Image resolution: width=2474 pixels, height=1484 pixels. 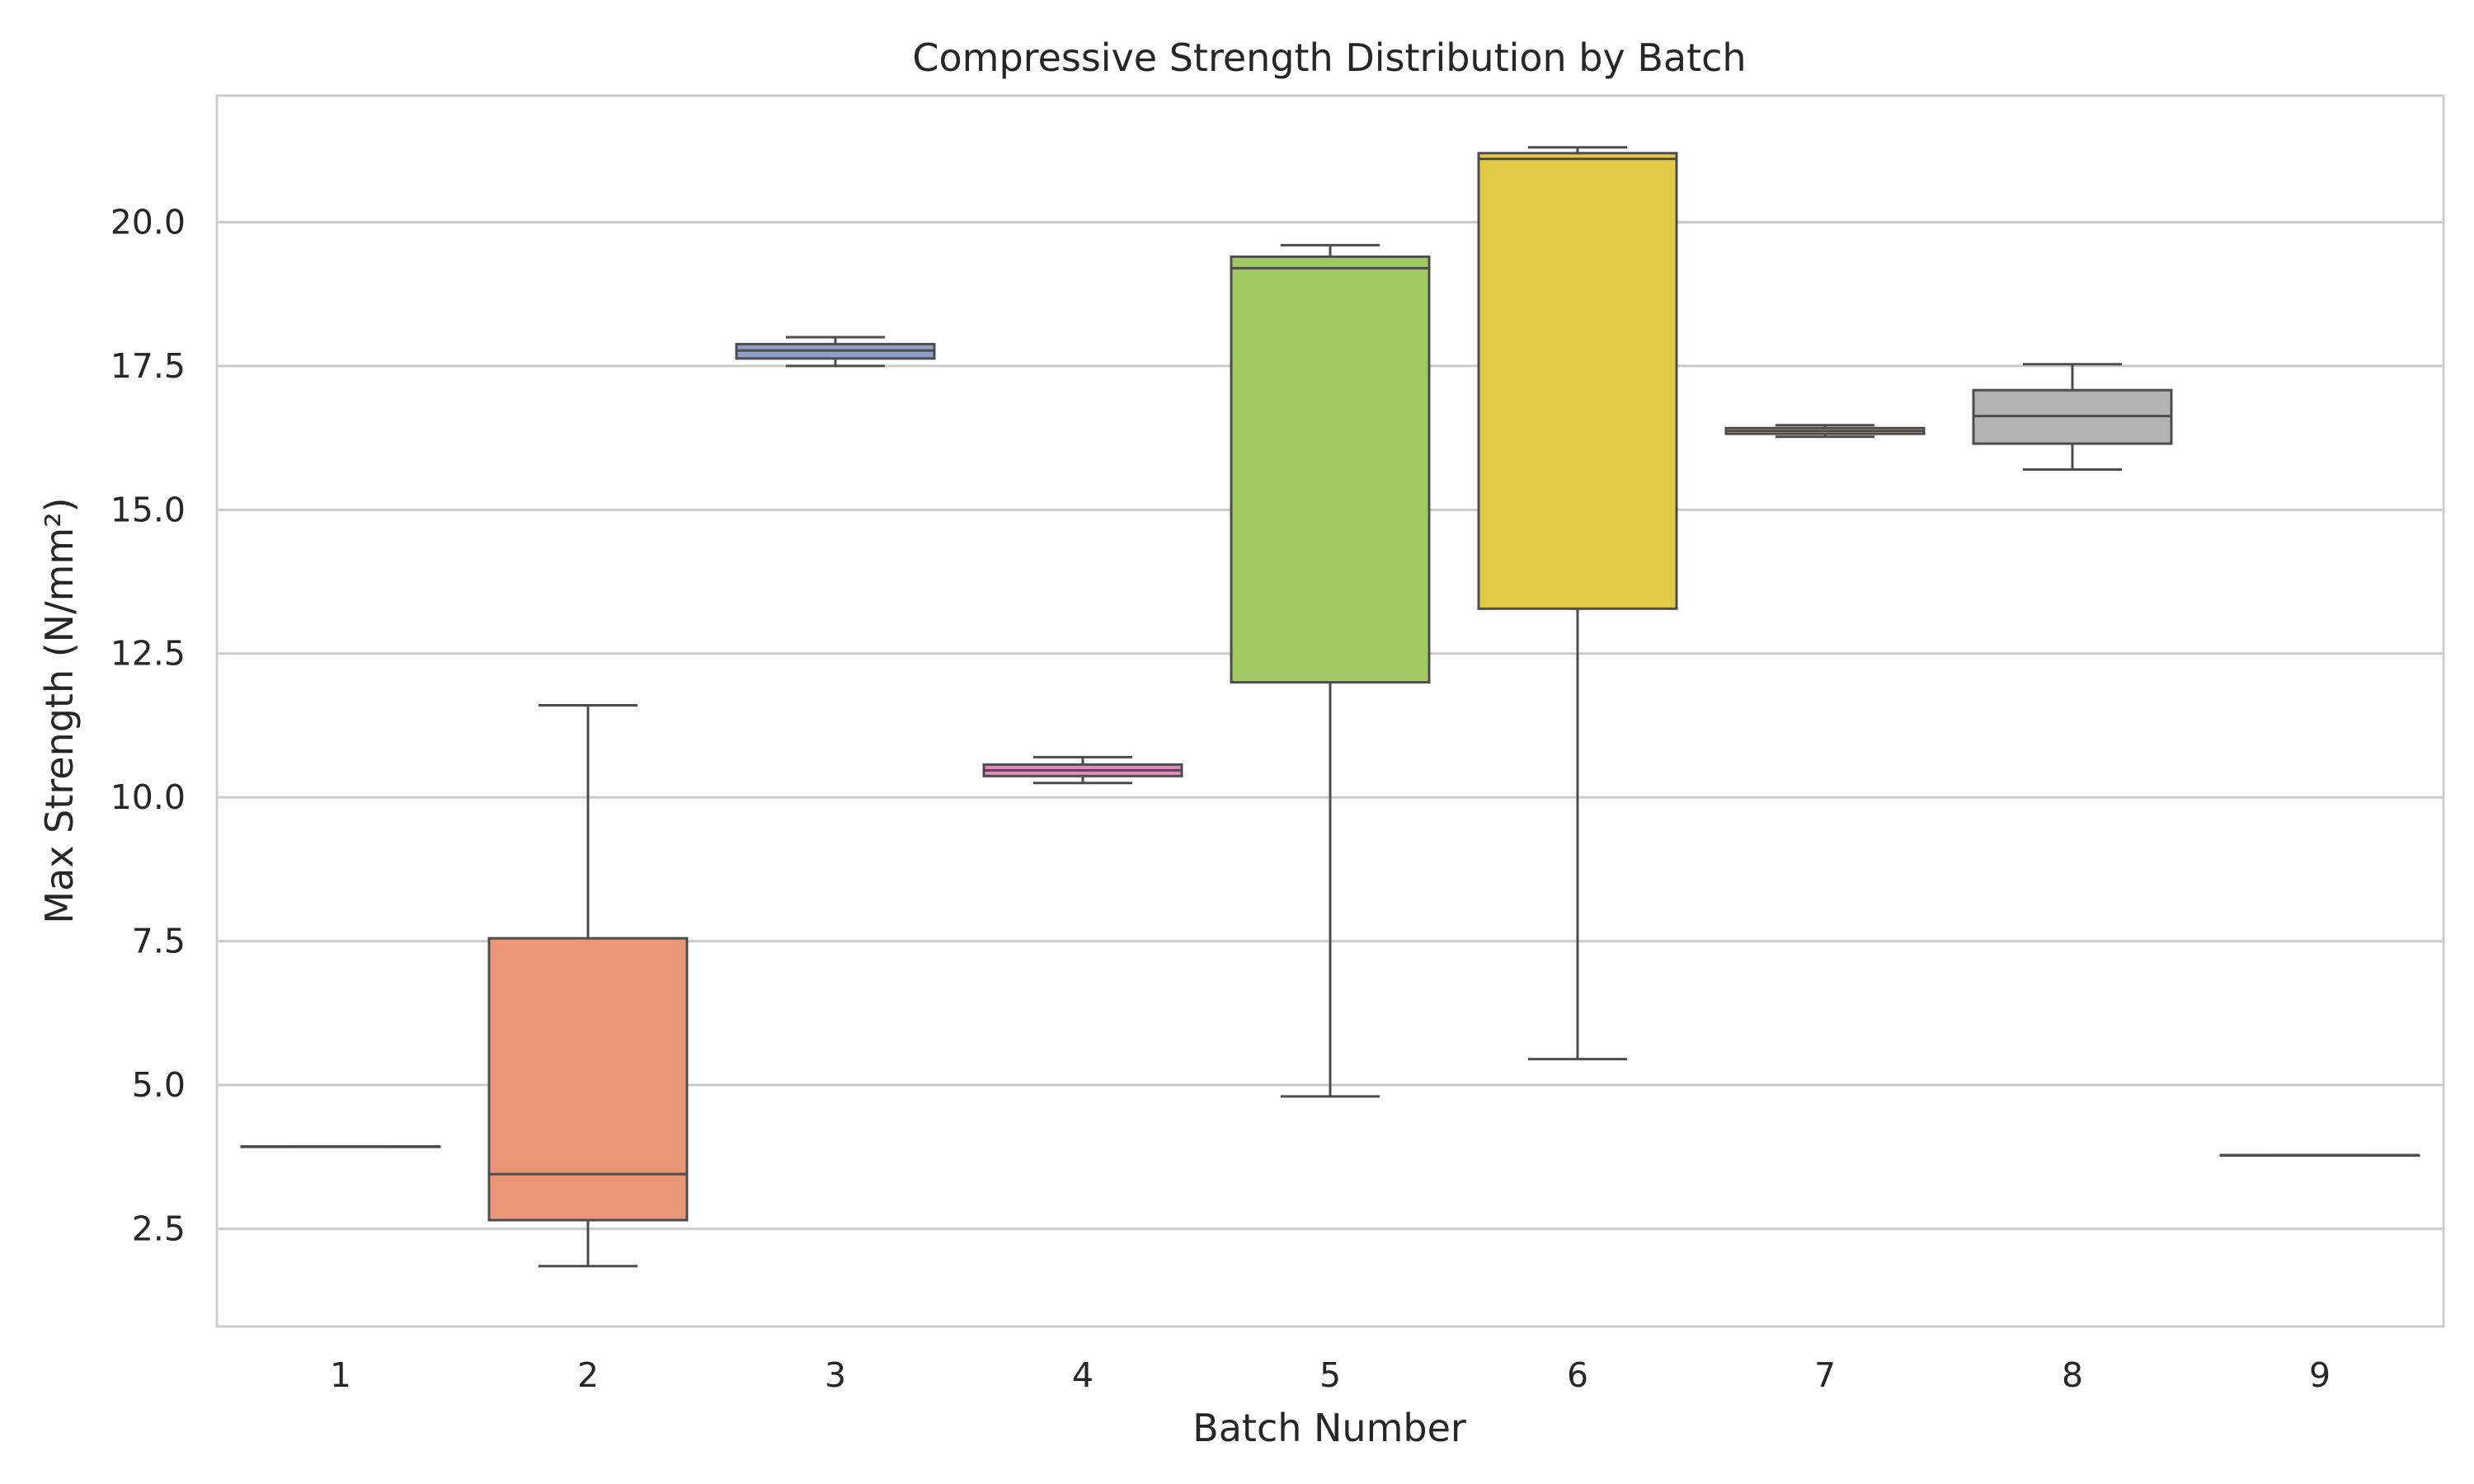 What do you see at coordinates (1083, 1375) in the screenshot?
I see `x-tick-label: 4` at bounding box center [1083, 1375].